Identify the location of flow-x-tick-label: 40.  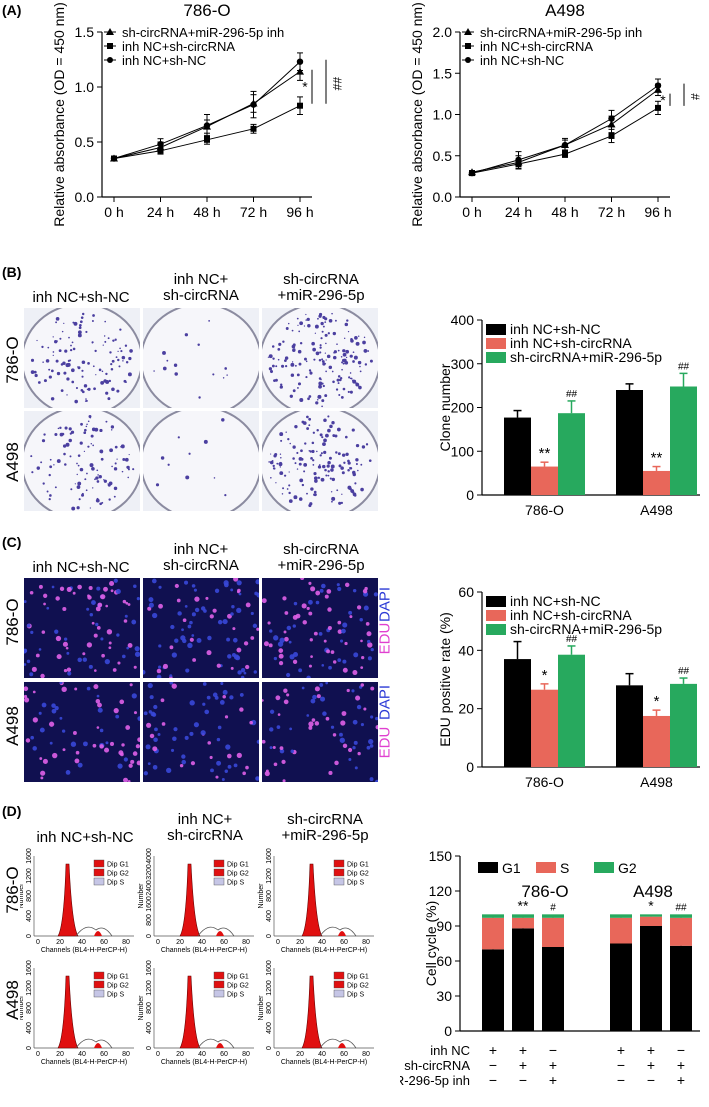
(322, 1054).